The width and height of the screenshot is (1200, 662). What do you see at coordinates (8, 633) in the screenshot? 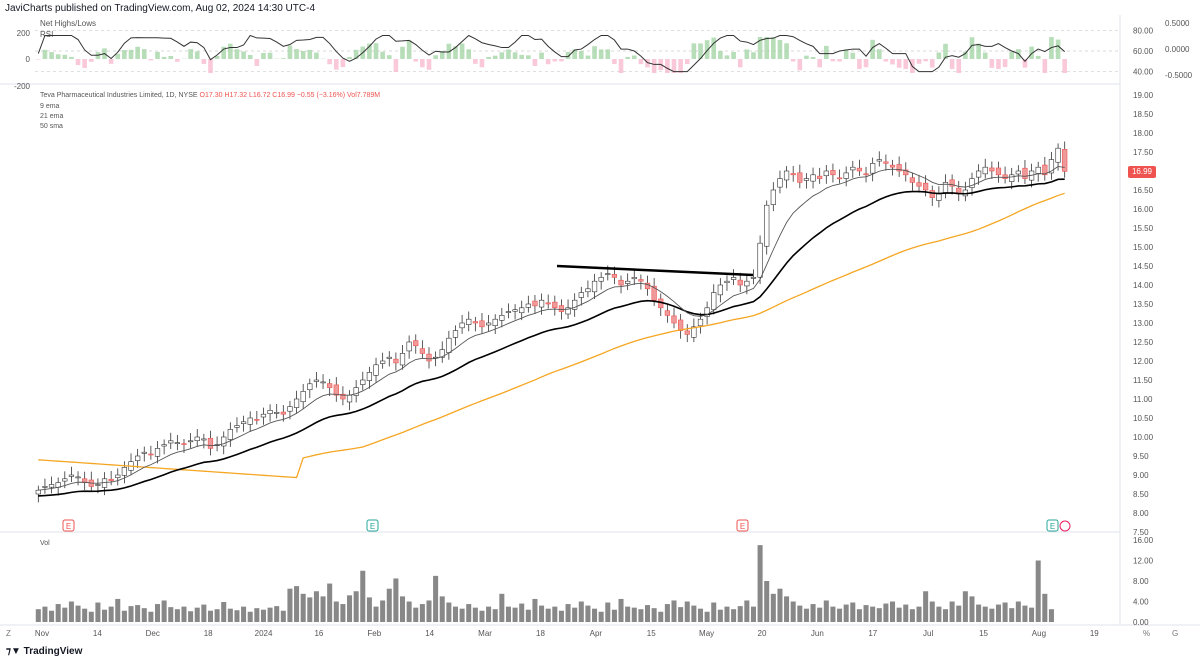
I see `zoom-button: Z` at bounding box center [8, 633].